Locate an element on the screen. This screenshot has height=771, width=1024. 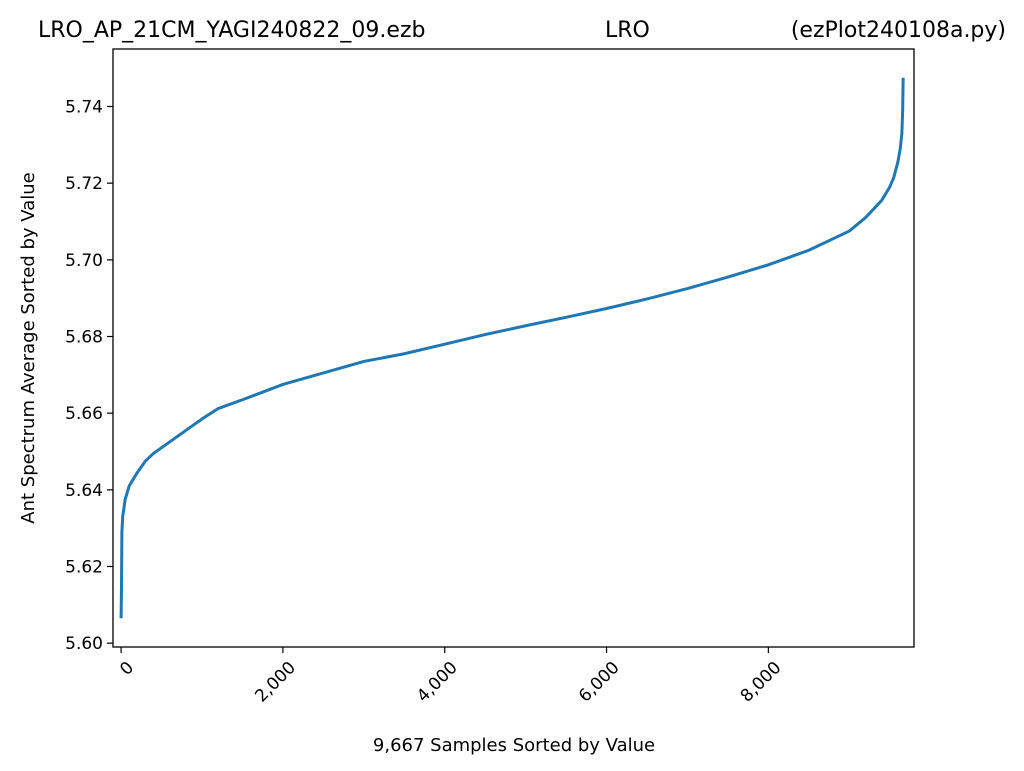
x-tick-label: 0 is located at coordinates (127, 669).